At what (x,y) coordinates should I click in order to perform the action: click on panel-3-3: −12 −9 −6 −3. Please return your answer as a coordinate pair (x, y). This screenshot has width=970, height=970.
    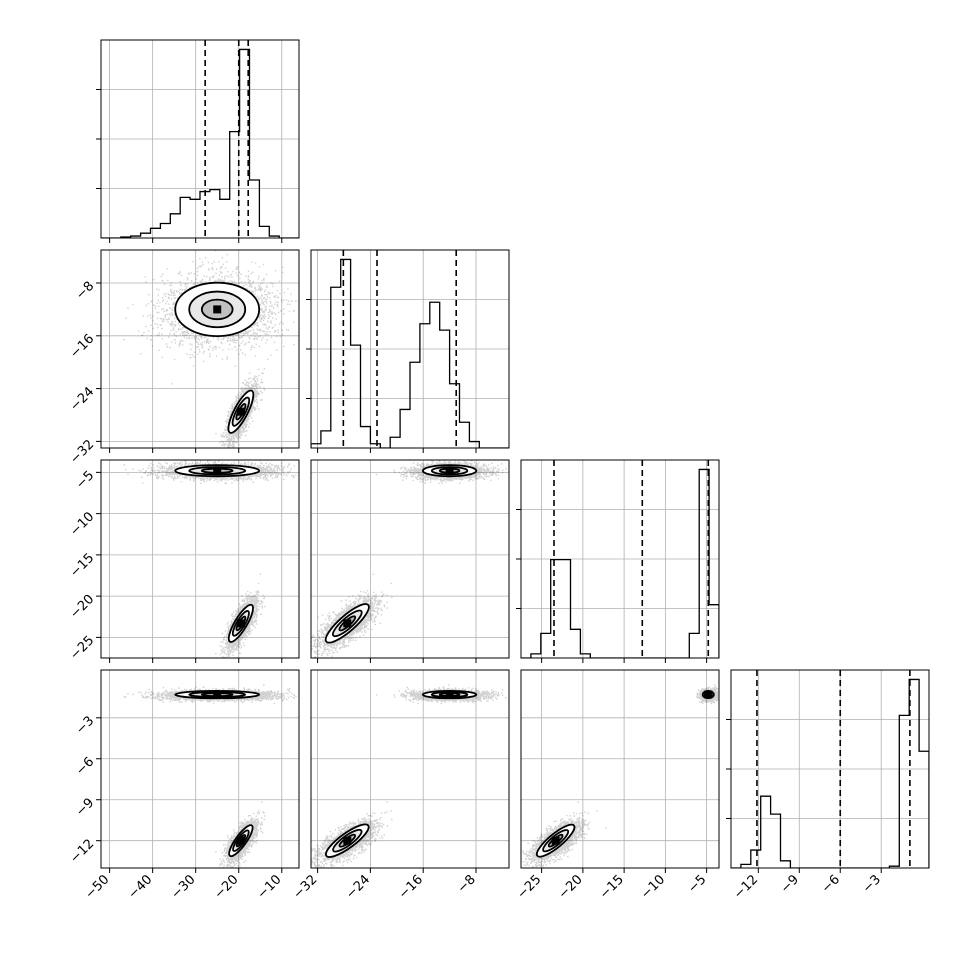
    Looking at the image, I should click on (828, 785).